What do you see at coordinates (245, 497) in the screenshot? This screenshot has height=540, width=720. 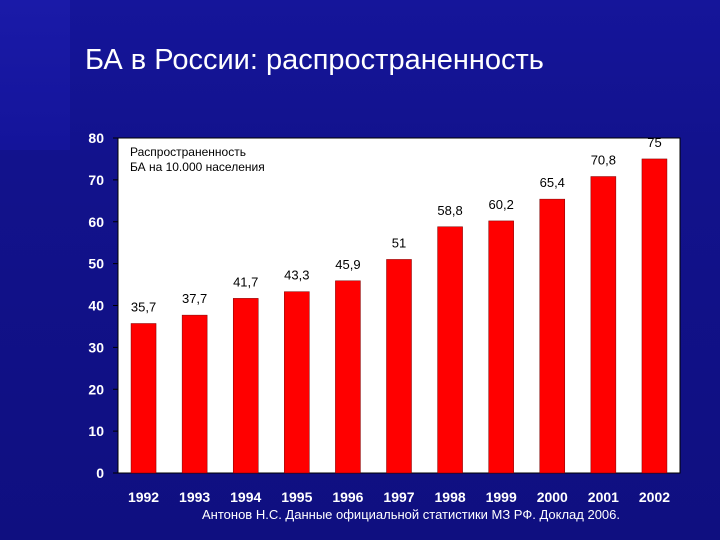 I see `x-tick-label-1994: 1994` at bounding box center [245, 497].